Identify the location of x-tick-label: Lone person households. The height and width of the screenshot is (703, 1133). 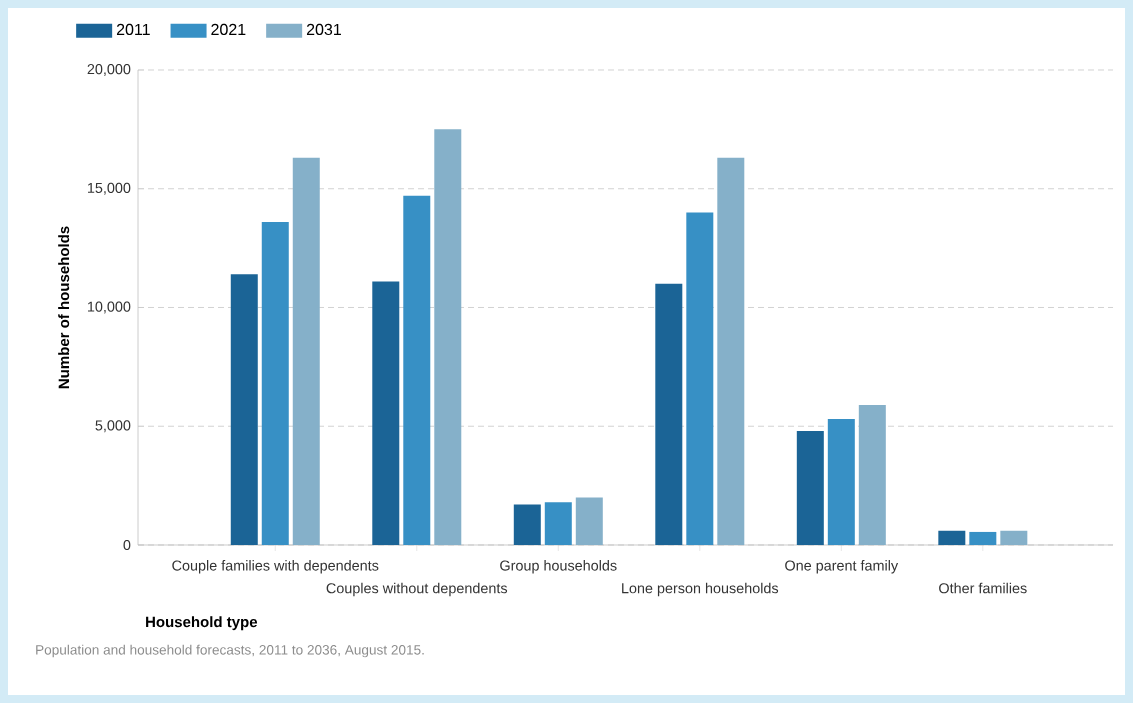
(700, 589).